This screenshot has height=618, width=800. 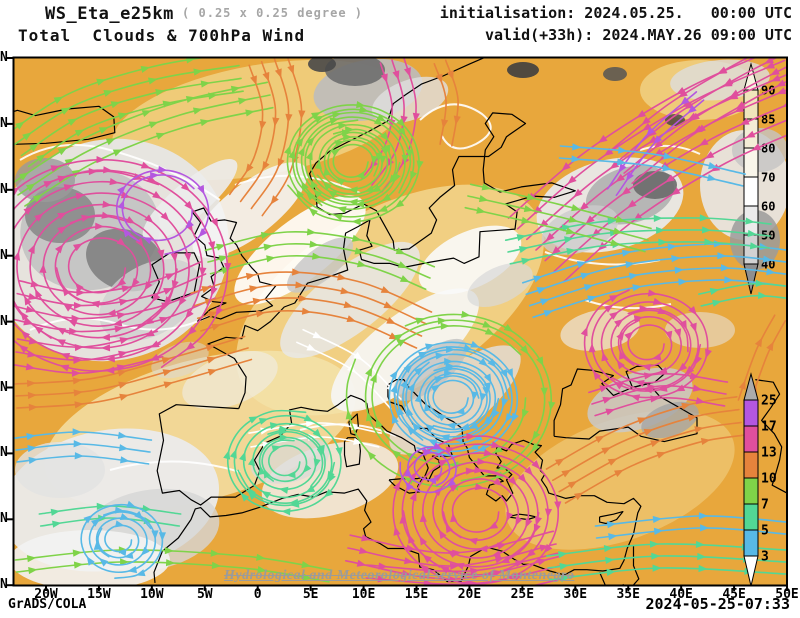 I want to click on wind-legend-label: 7, so click(x=765, y=505).